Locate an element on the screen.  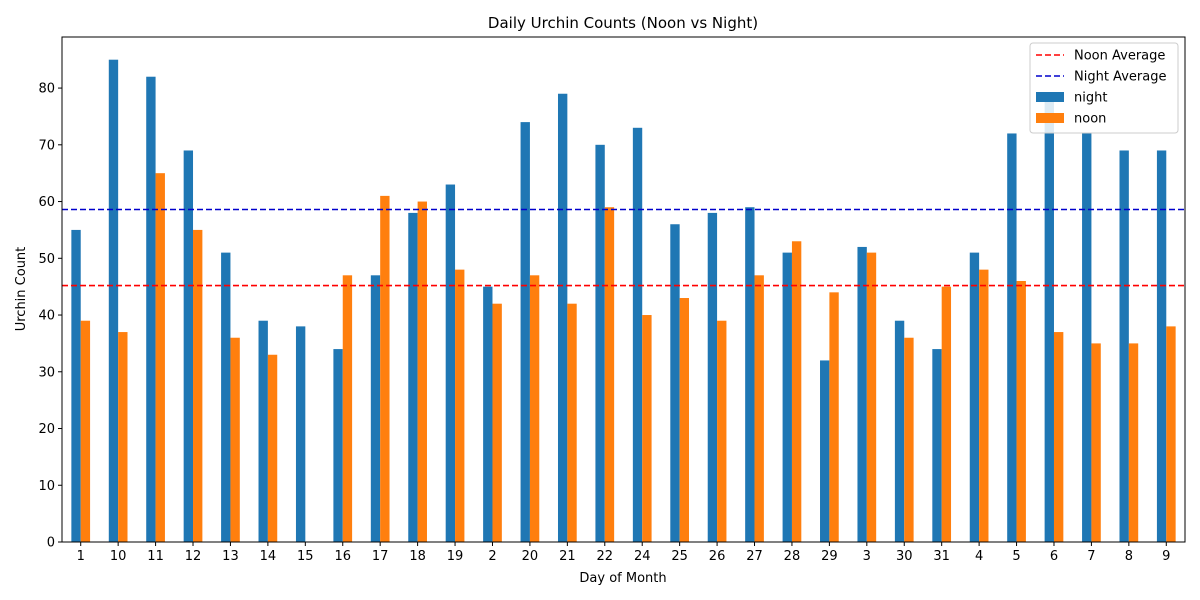
x-tick-label-8: 8 is located at coordinates (1129, 556).